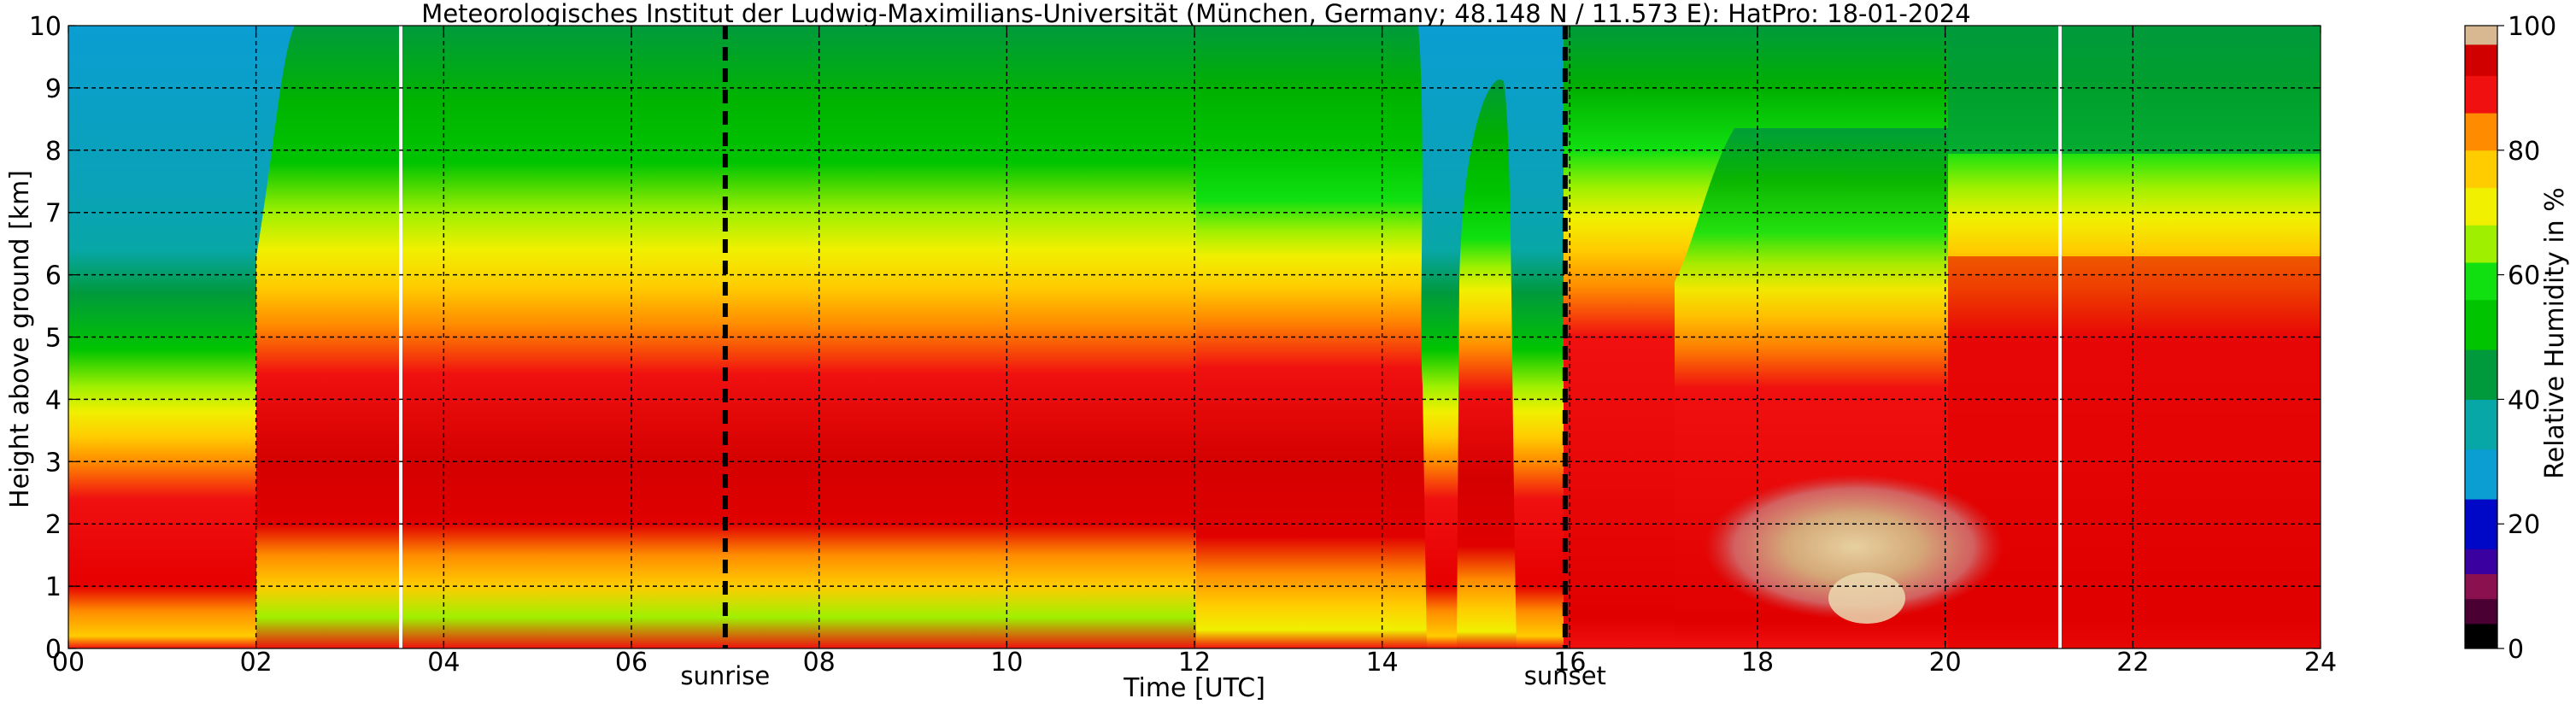  I want to click on y-tick-label: 0, so click(53, 650).